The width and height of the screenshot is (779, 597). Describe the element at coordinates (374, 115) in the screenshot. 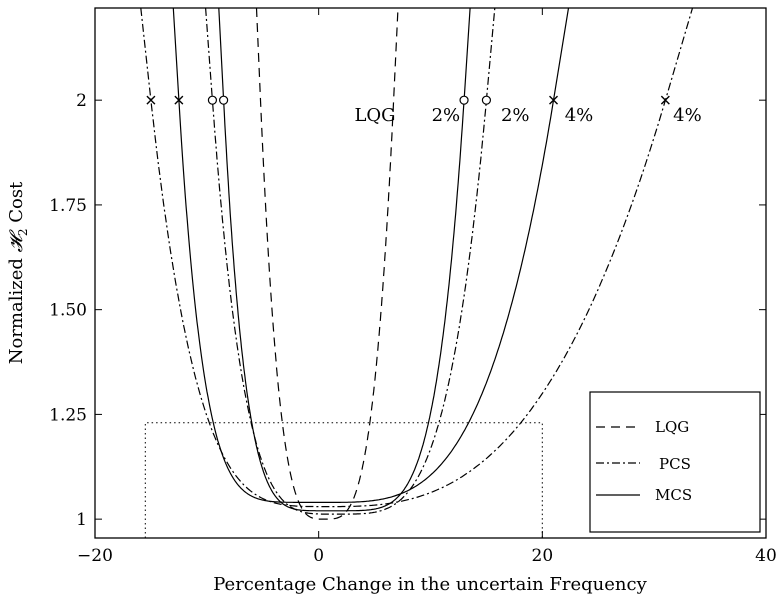

I see `annotation-label-0: LQG` at that location.